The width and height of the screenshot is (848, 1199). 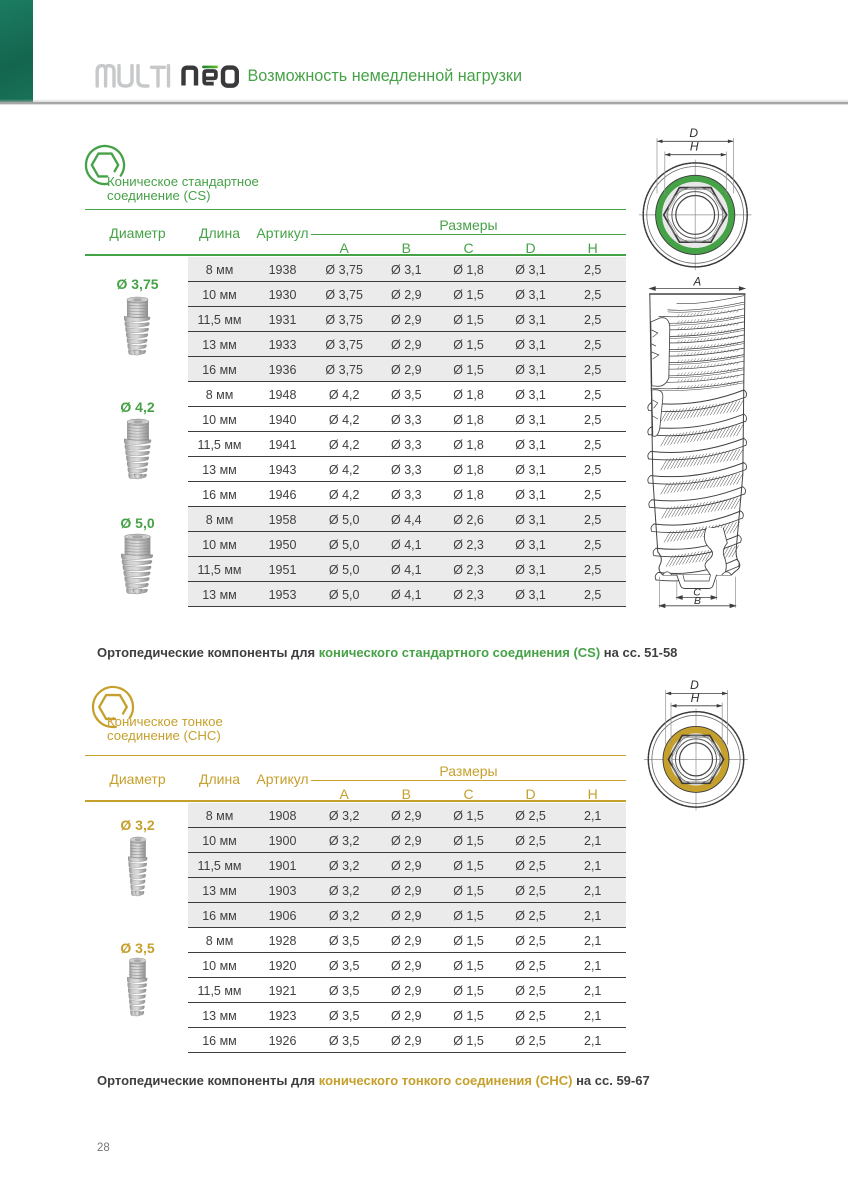 What do you see at coordinates (696, 283) in the screenshot?
I see `svg-text: A` at bounding box center [696, 283].